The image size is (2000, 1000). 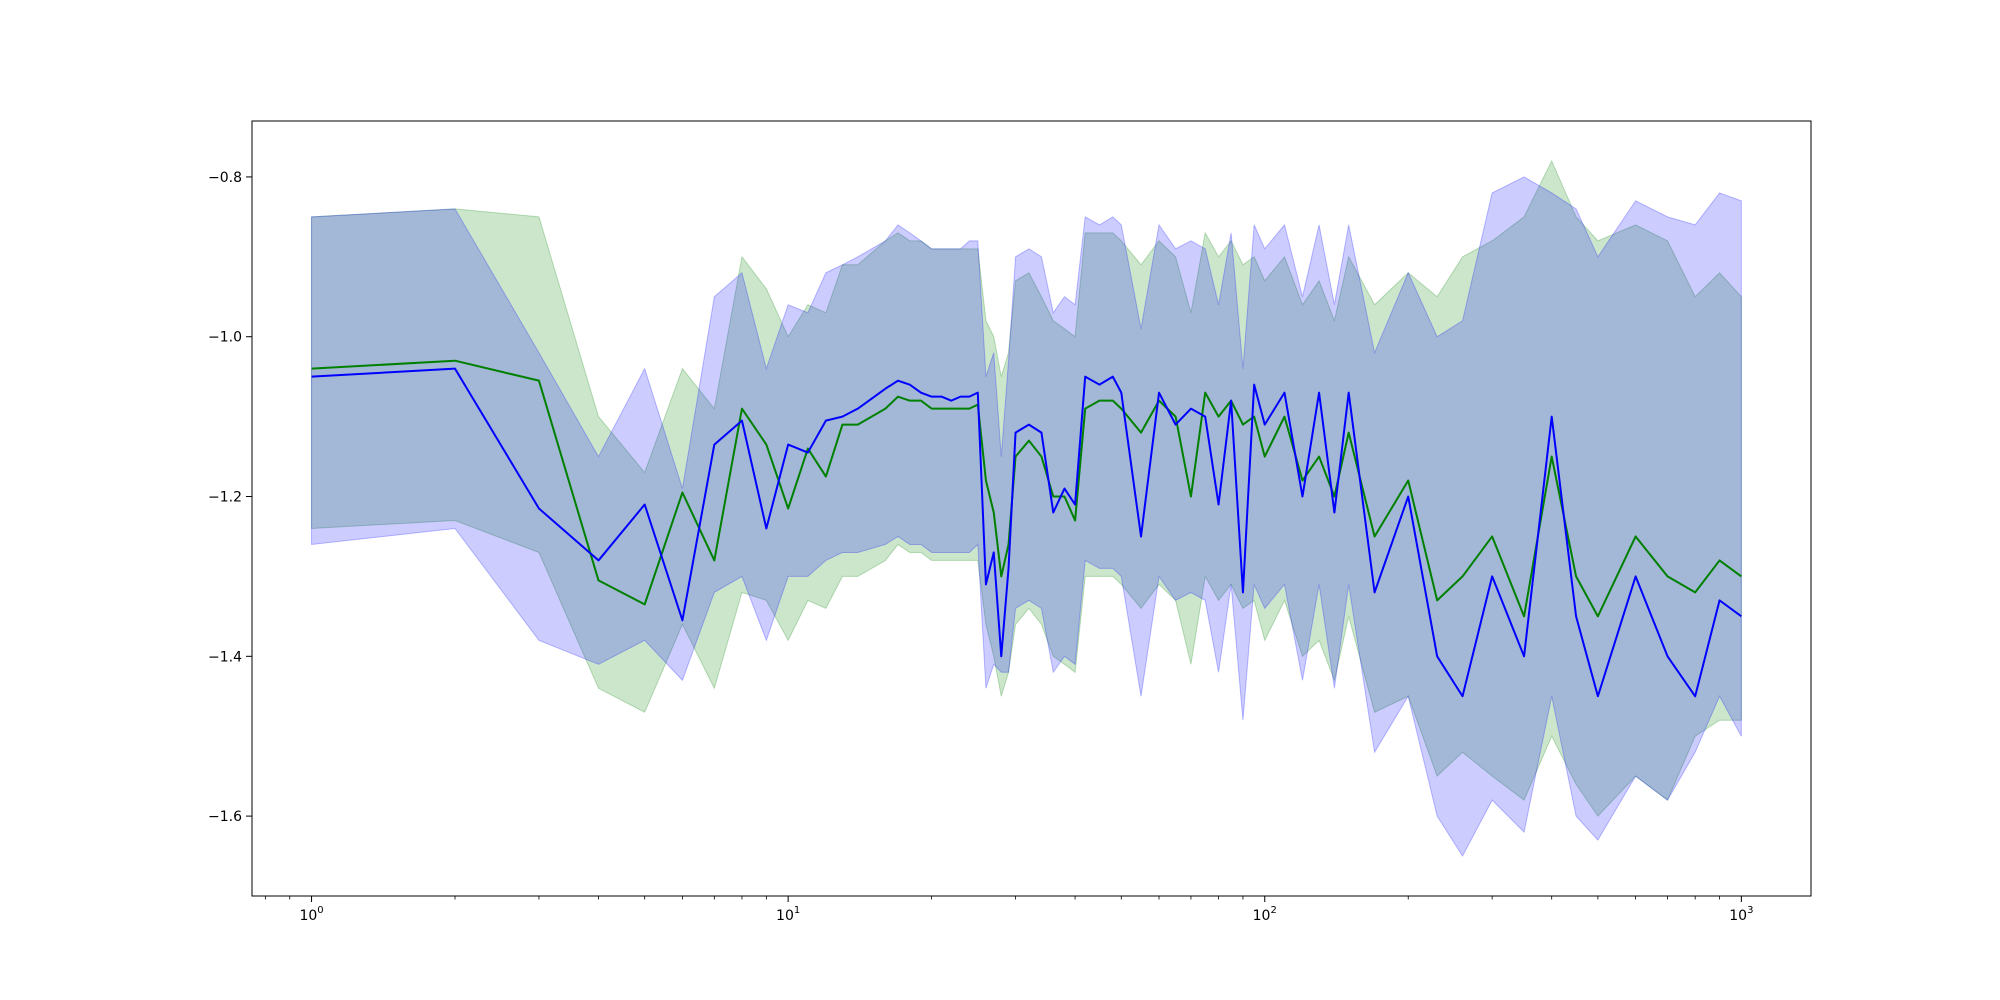 What do you see at coordinates (225, 657) in the screenshot?
I see `y-tick-label: −1.4` at bounding box center [225, 657].